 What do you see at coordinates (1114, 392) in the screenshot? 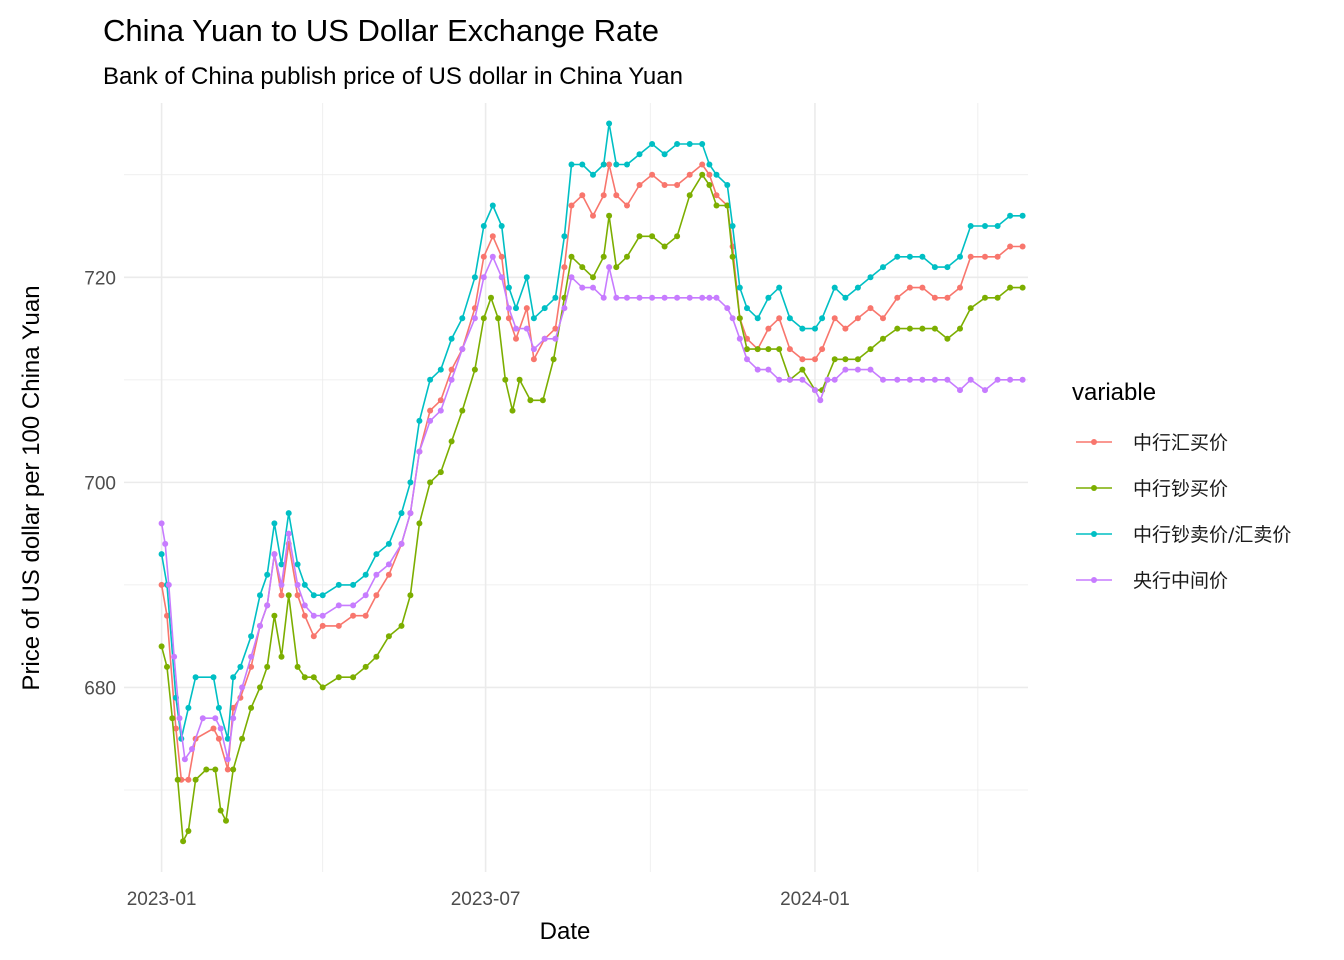
I see `legend-title: variable` at bounding box center [1114, 392].